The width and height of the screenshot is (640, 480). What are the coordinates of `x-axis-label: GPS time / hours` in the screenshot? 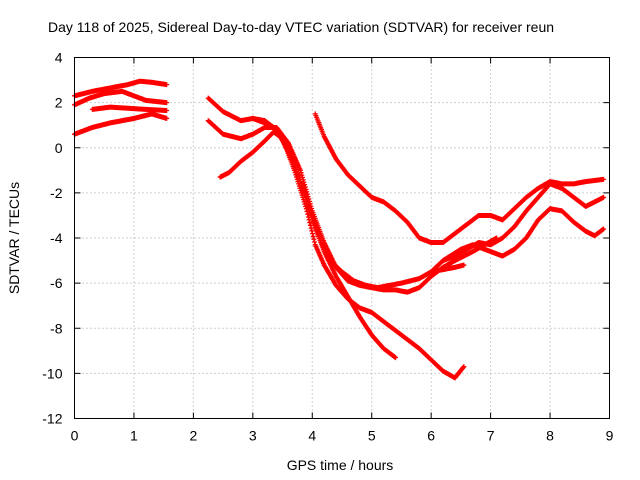 It's located at (340, 465).